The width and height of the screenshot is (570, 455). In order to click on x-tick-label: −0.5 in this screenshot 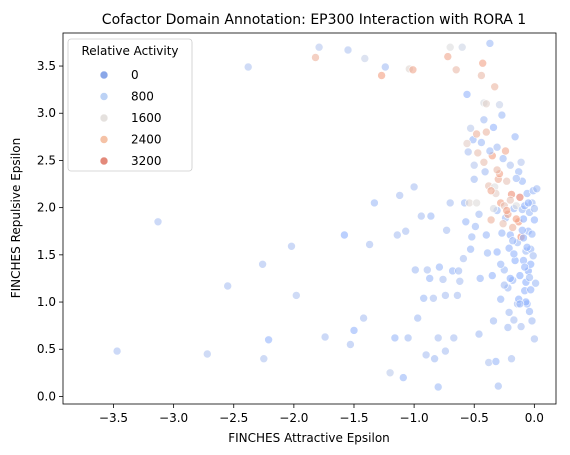, I will do `click(474, 418)`.